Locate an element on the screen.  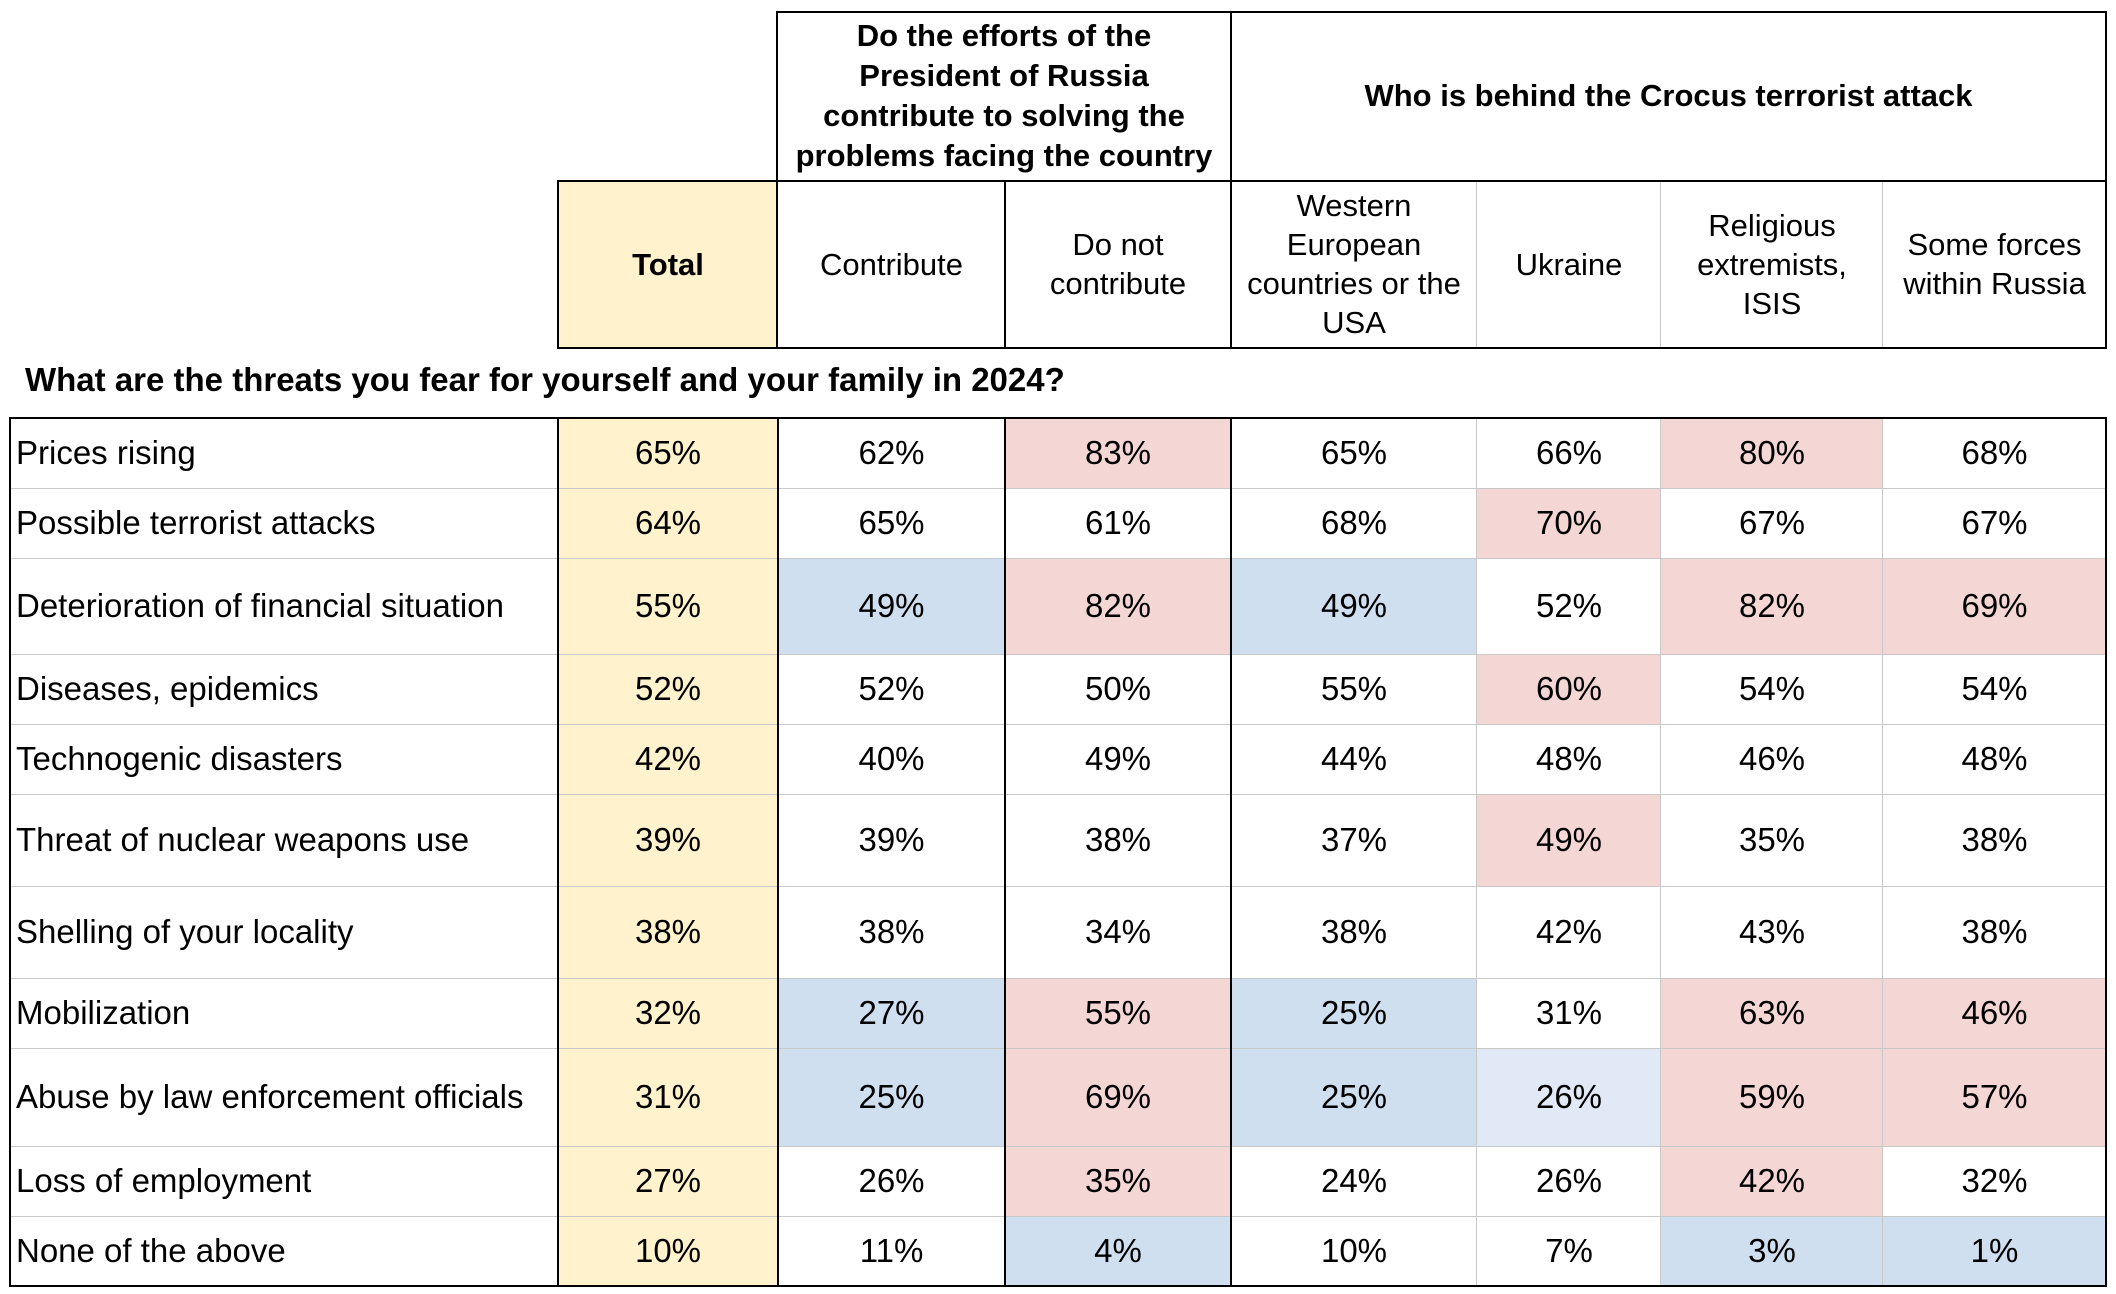
table-cell: 1% is located at coordinates (1994, 1251).